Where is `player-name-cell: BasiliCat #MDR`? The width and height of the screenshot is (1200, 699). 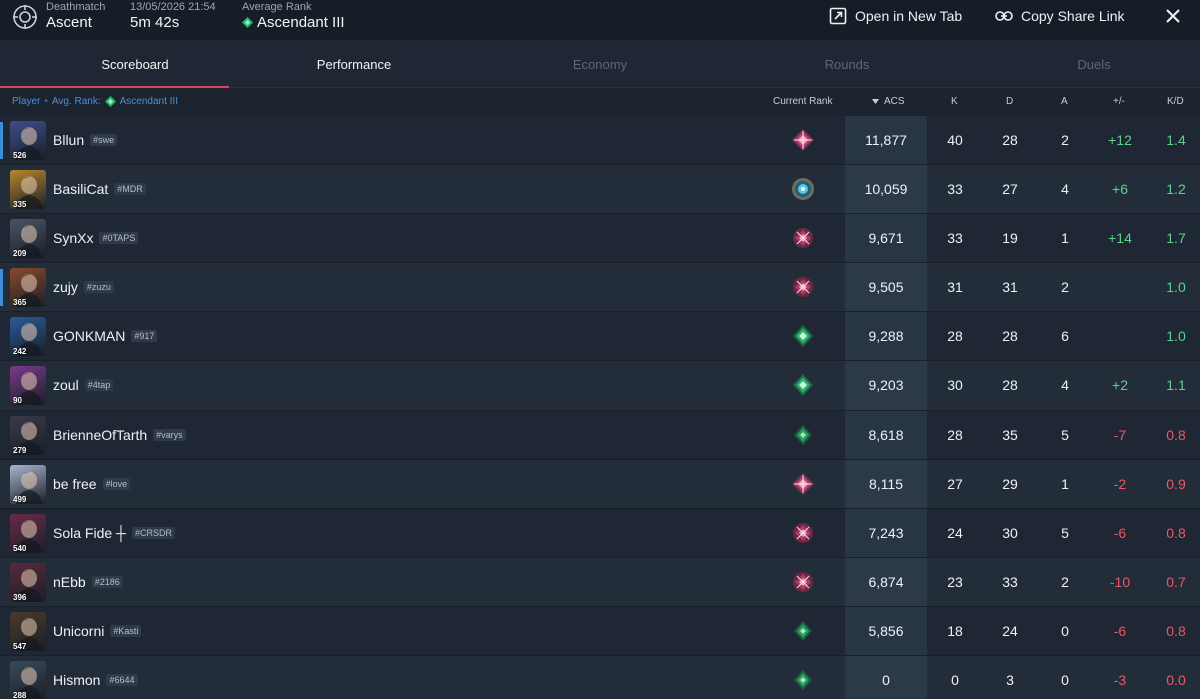 player-name-cell: BasiliCat #MDR is located at coordinates (99, 189).